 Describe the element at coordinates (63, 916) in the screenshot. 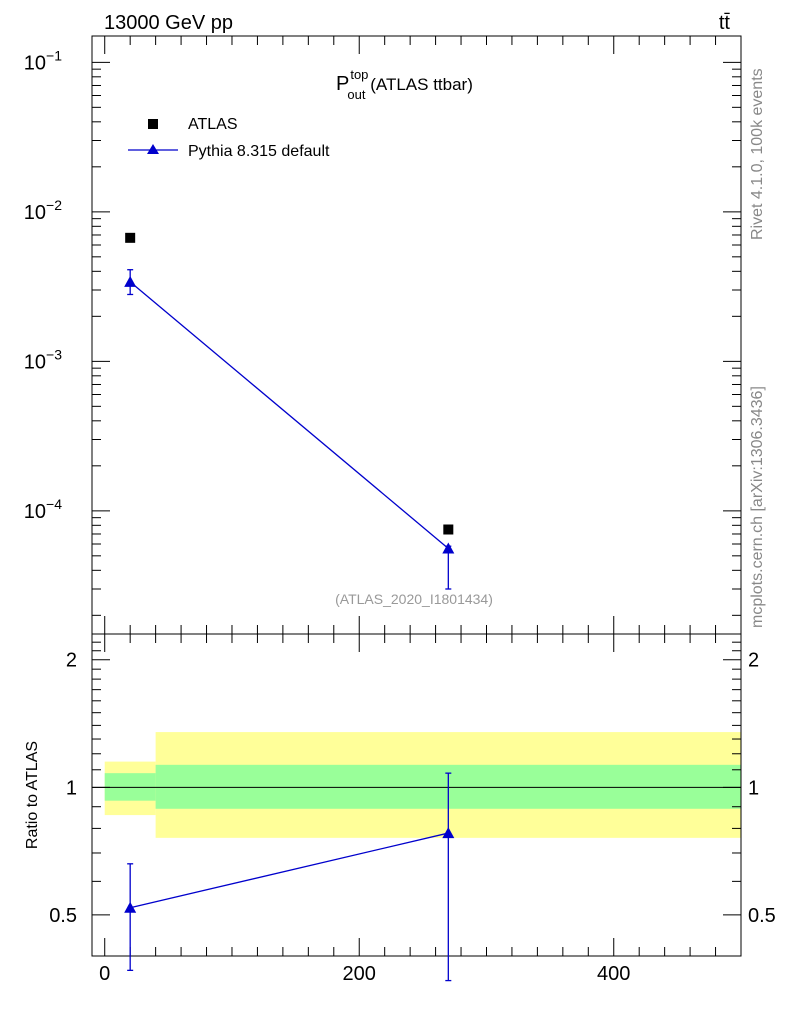

I see `ratio-y-tick-label-left: 0.5` at that location.